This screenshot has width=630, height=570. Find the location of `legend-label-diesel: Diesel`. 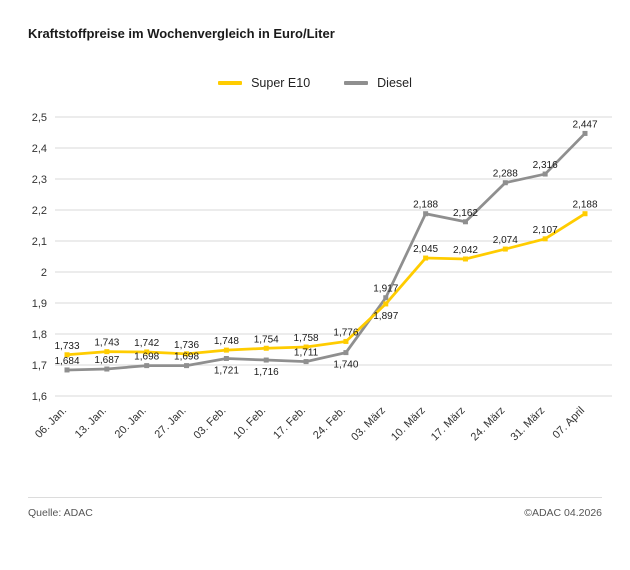

legend-label-diesel: Diesel is located at coordinates (394, 83).